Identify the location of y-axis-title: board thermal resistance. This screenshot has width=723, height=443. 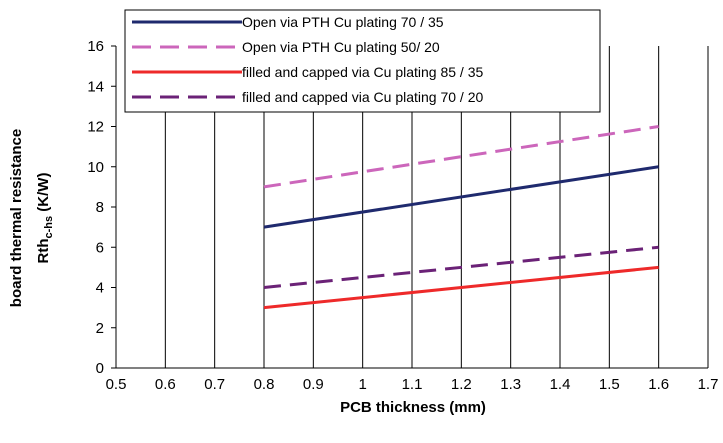
(16, 218).